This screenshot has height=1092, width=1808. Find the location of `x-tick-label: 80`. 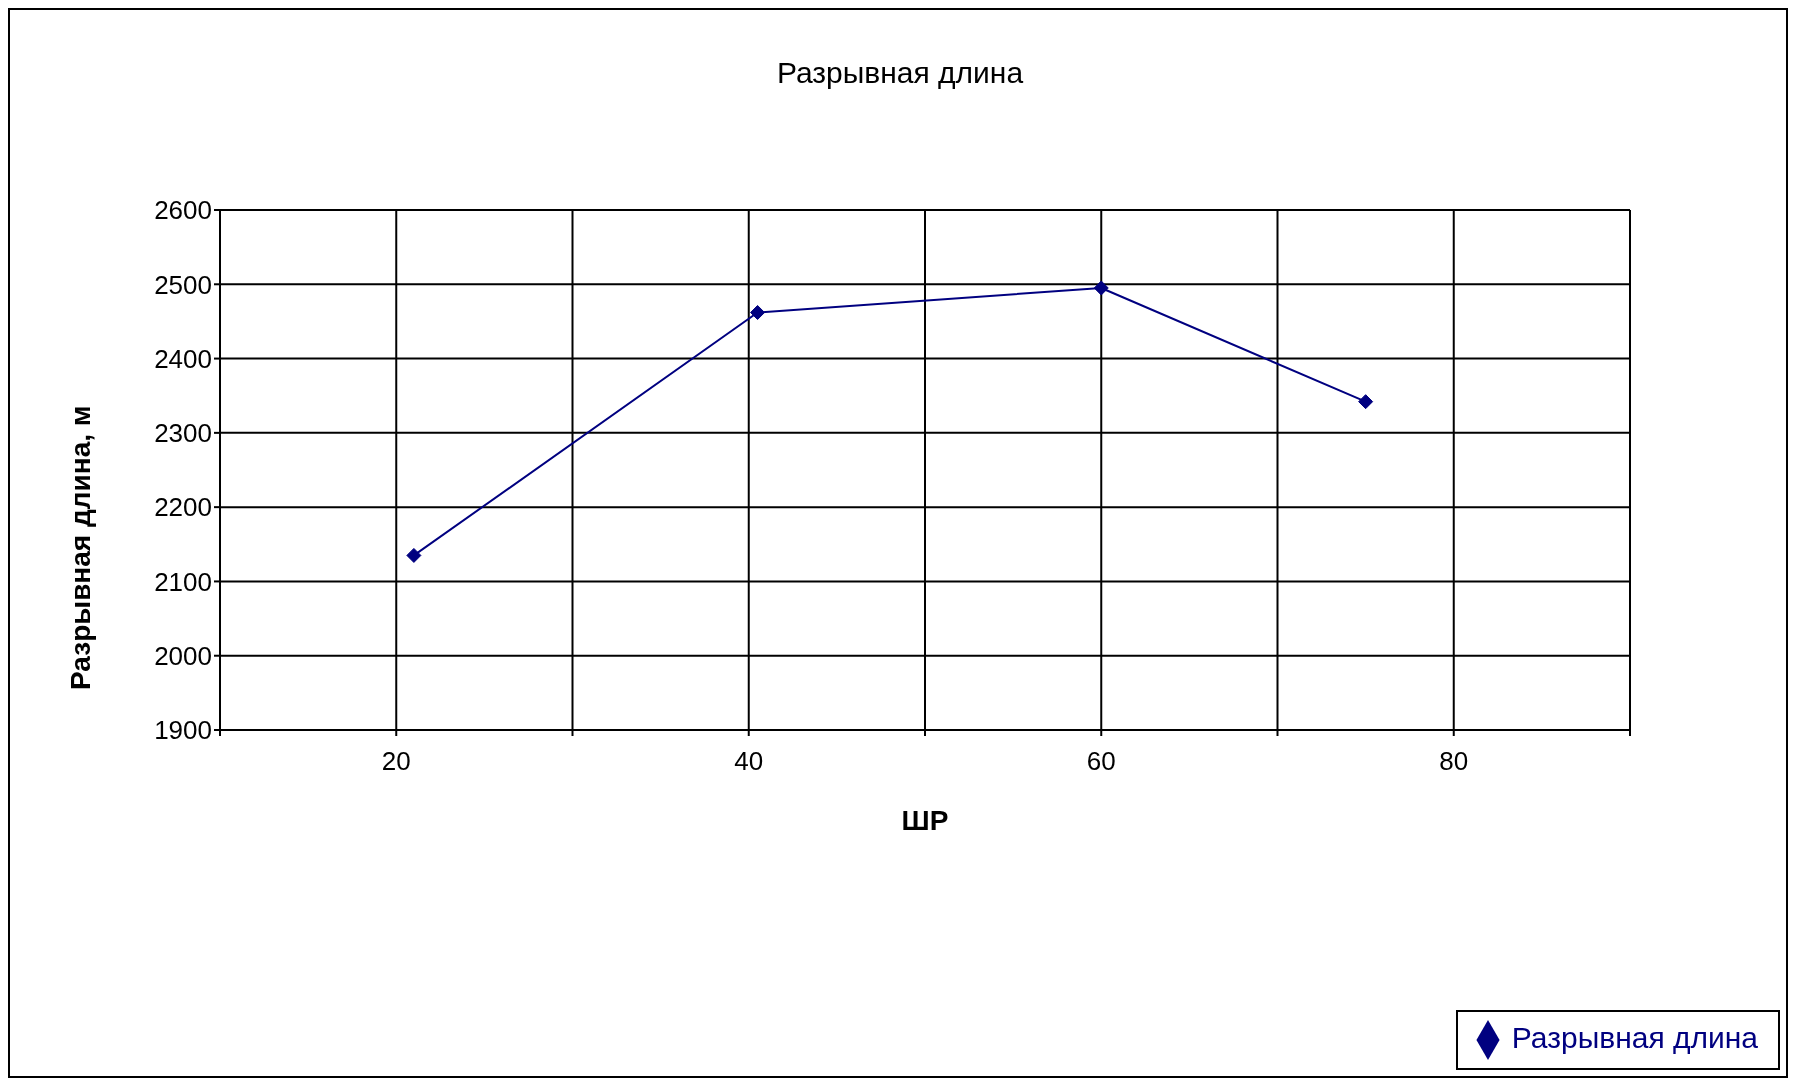

x-tick-label: 80 is located at coordinates (1454, 761).